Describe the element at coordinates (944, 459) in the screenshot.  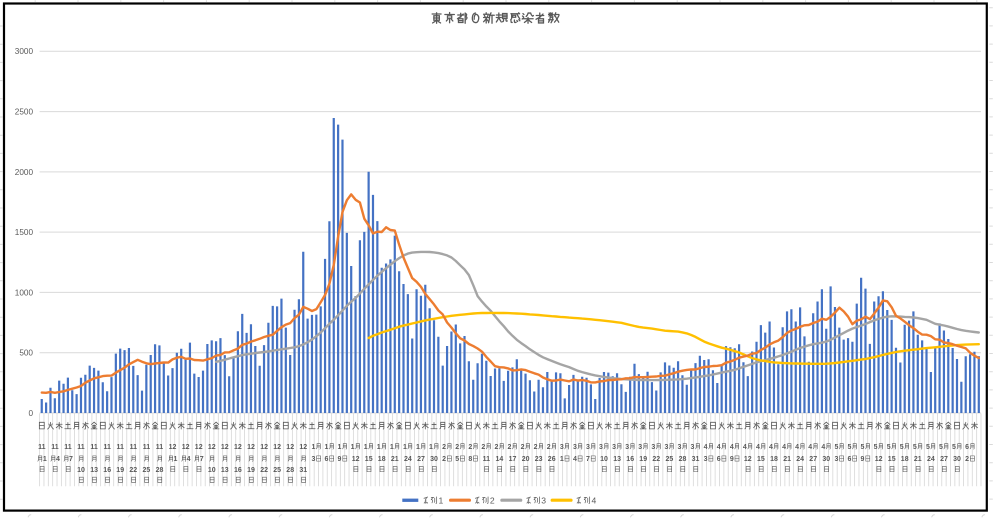
I see `svg-text: 27` at that location.